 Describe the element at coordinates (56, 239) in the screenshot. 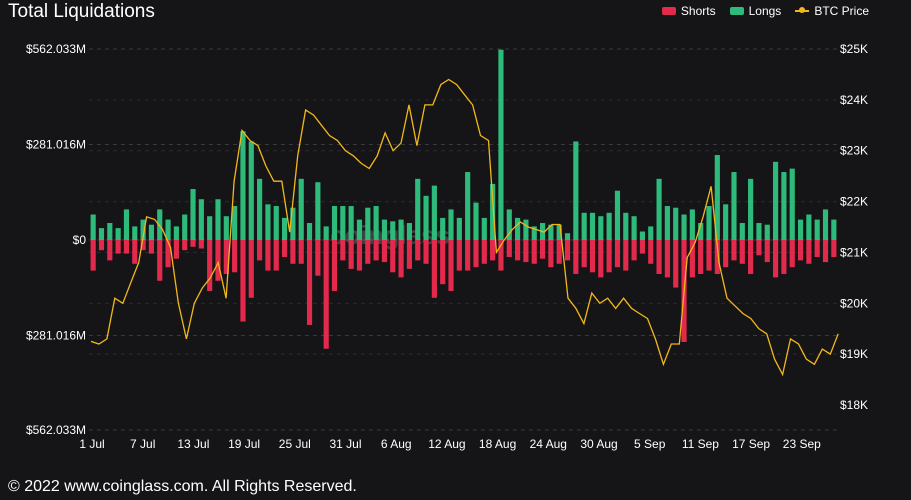

I see `left-axis: $562.033M $281.016M $0 $281.016M $562.033M` at that location.